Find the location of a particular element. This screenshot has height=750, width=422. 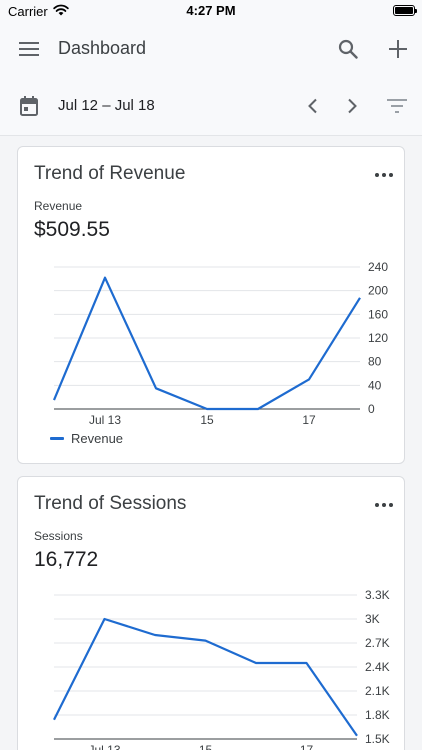

chevron-right-icon is located at coordinates (352, 106).